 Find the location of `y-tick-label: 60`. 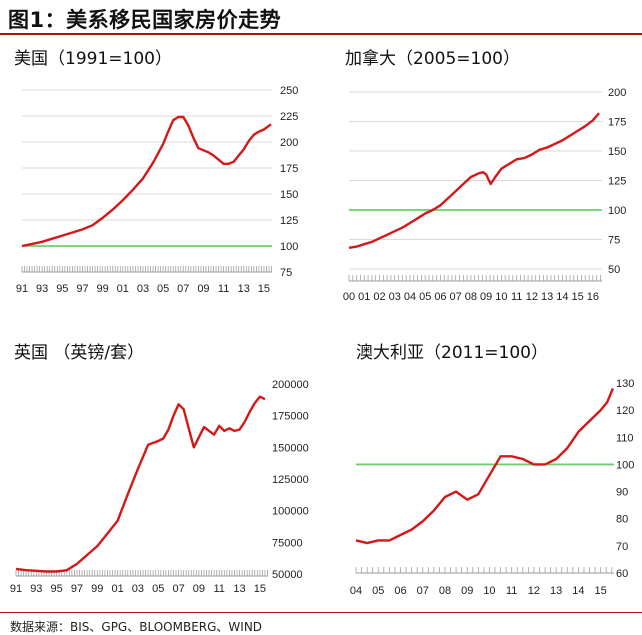

y-tick-label: 60 is located at coordinates (622, 574).